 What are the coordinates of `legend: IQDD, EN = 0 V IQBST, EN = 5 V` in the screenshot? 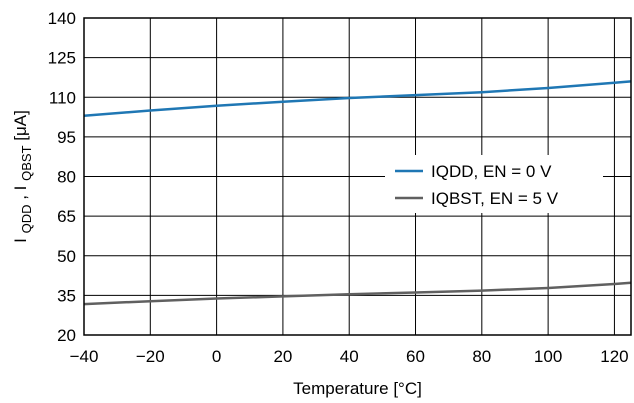 It's located at (494, 184).